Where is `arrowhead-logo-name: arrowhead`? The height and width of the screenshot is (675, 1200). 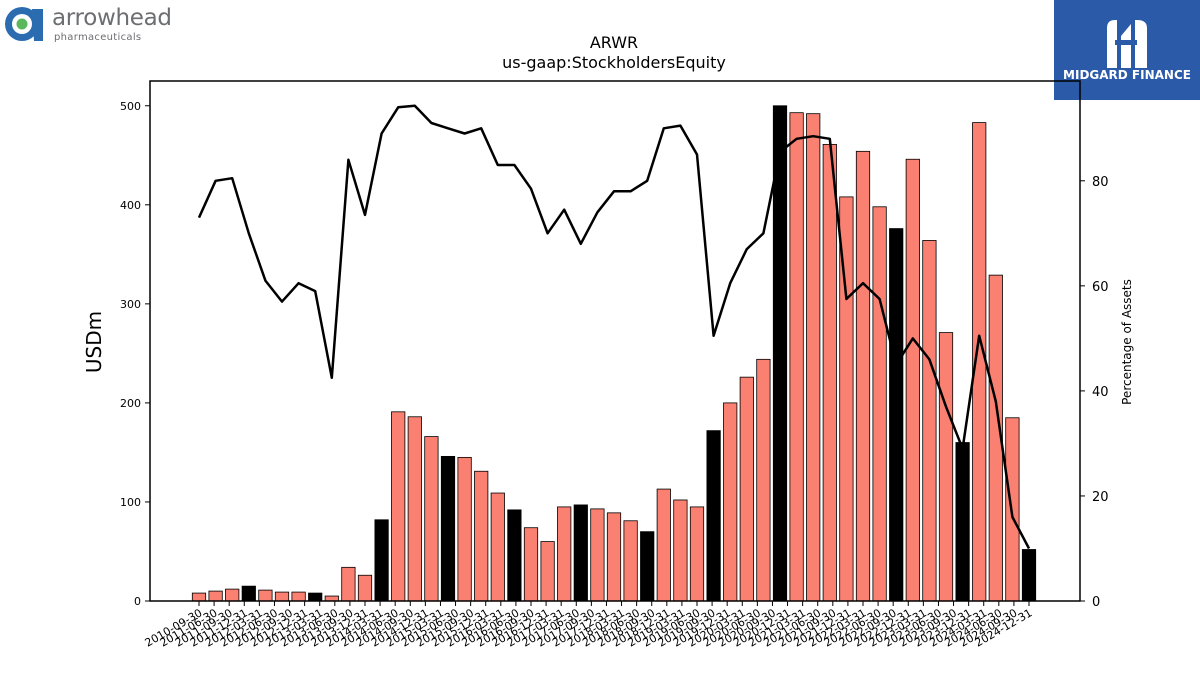 arrowhead-logo-name: arrowhead is located at coordinates (112, 18).